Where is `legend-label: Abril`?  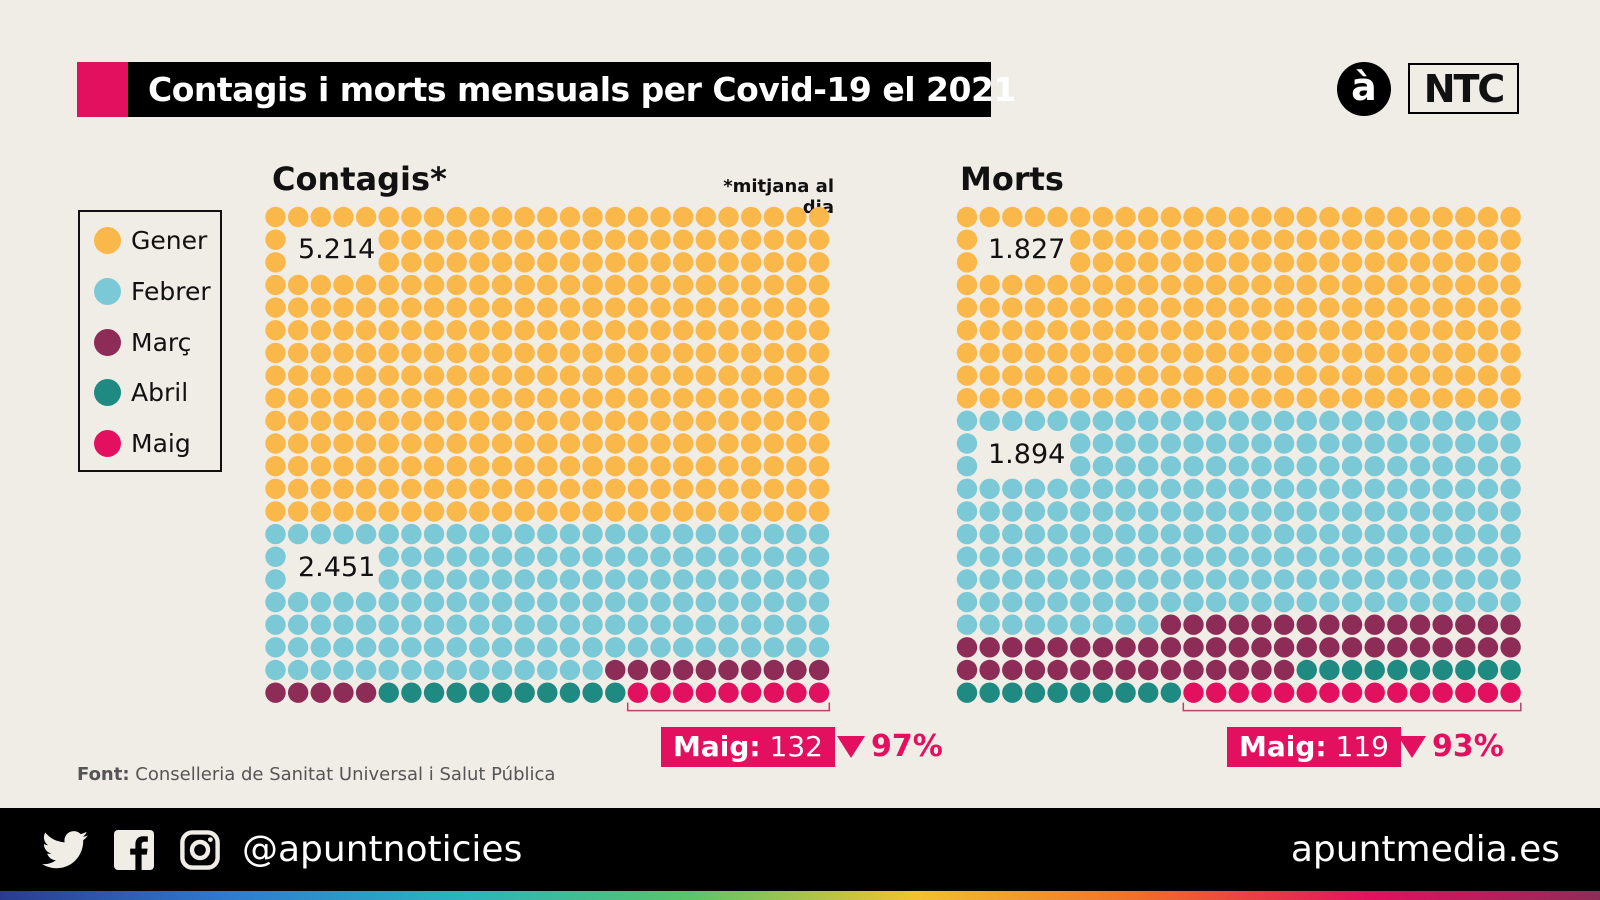
legend-label: Abril is located at coordinates (160, 392).